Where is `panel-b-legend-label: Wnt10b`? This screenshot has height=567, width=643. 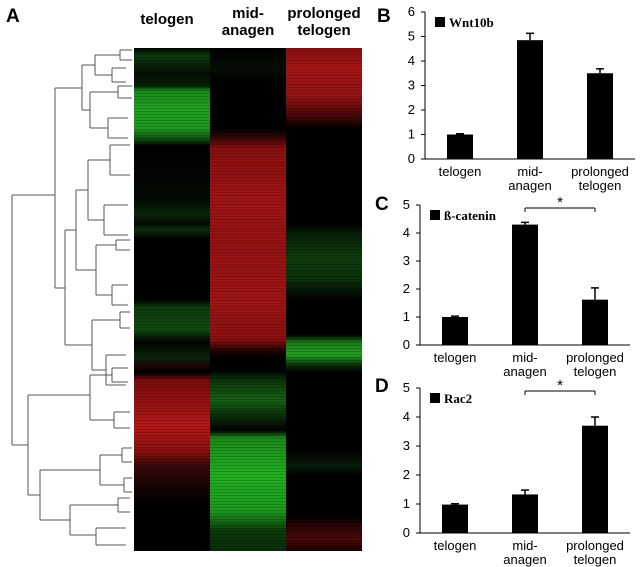 panel-b-legend-label: Wnt10b is located at coordinates (471, 22).